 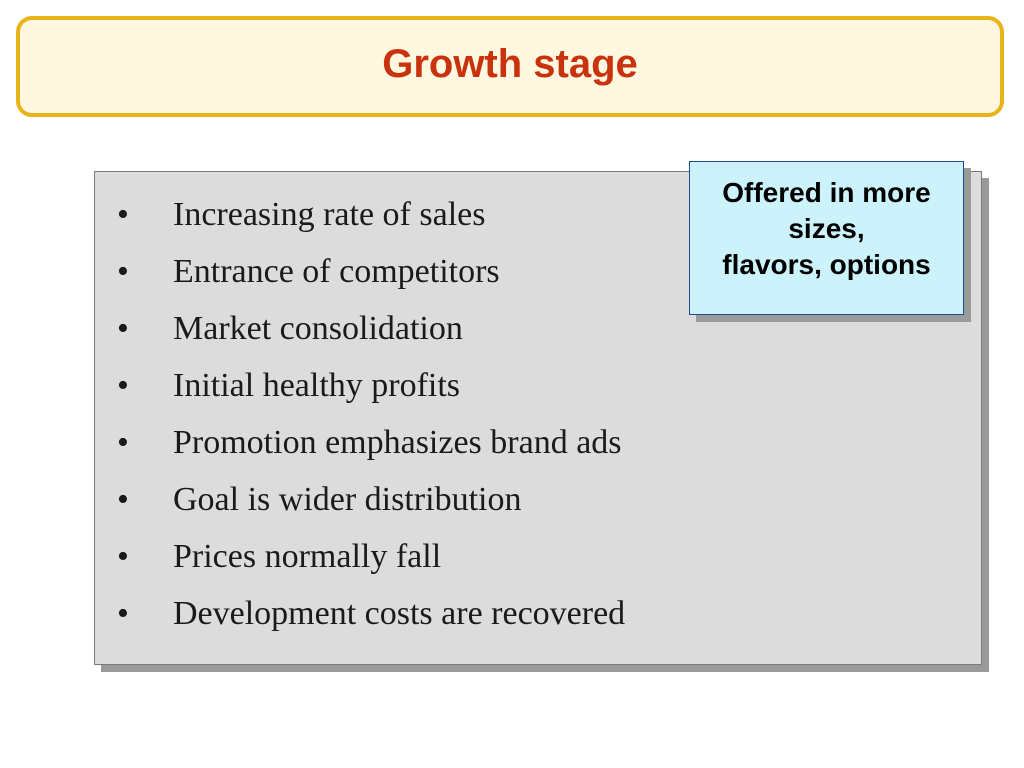 I want to click on bullet-text: Promotion emphasizes brand ads, so click(x=397, y=442).